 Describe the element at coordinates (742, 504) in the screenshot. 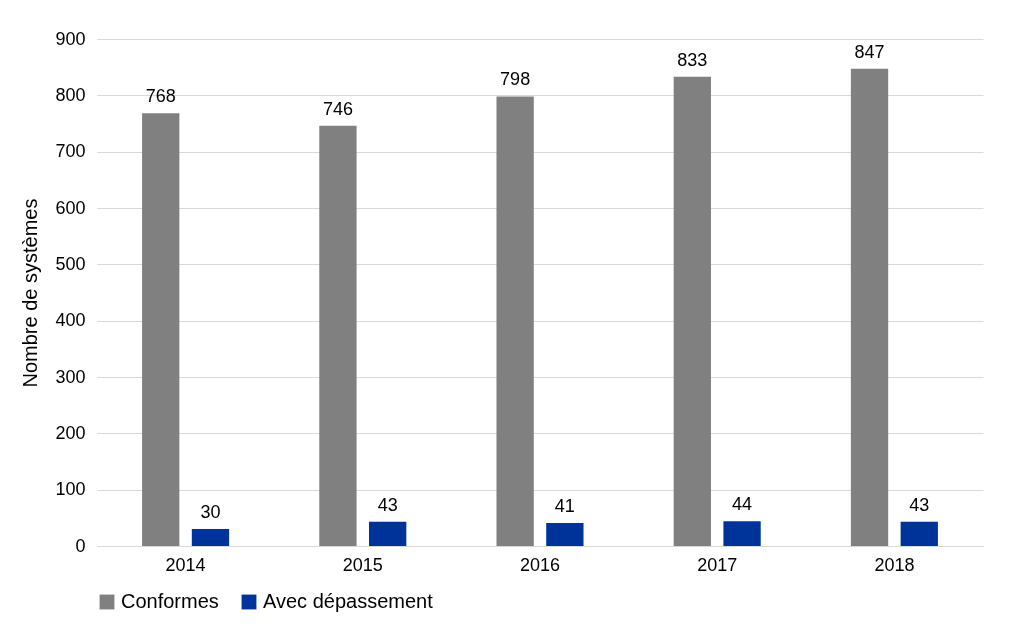

I see `data-label: 44` at that location.